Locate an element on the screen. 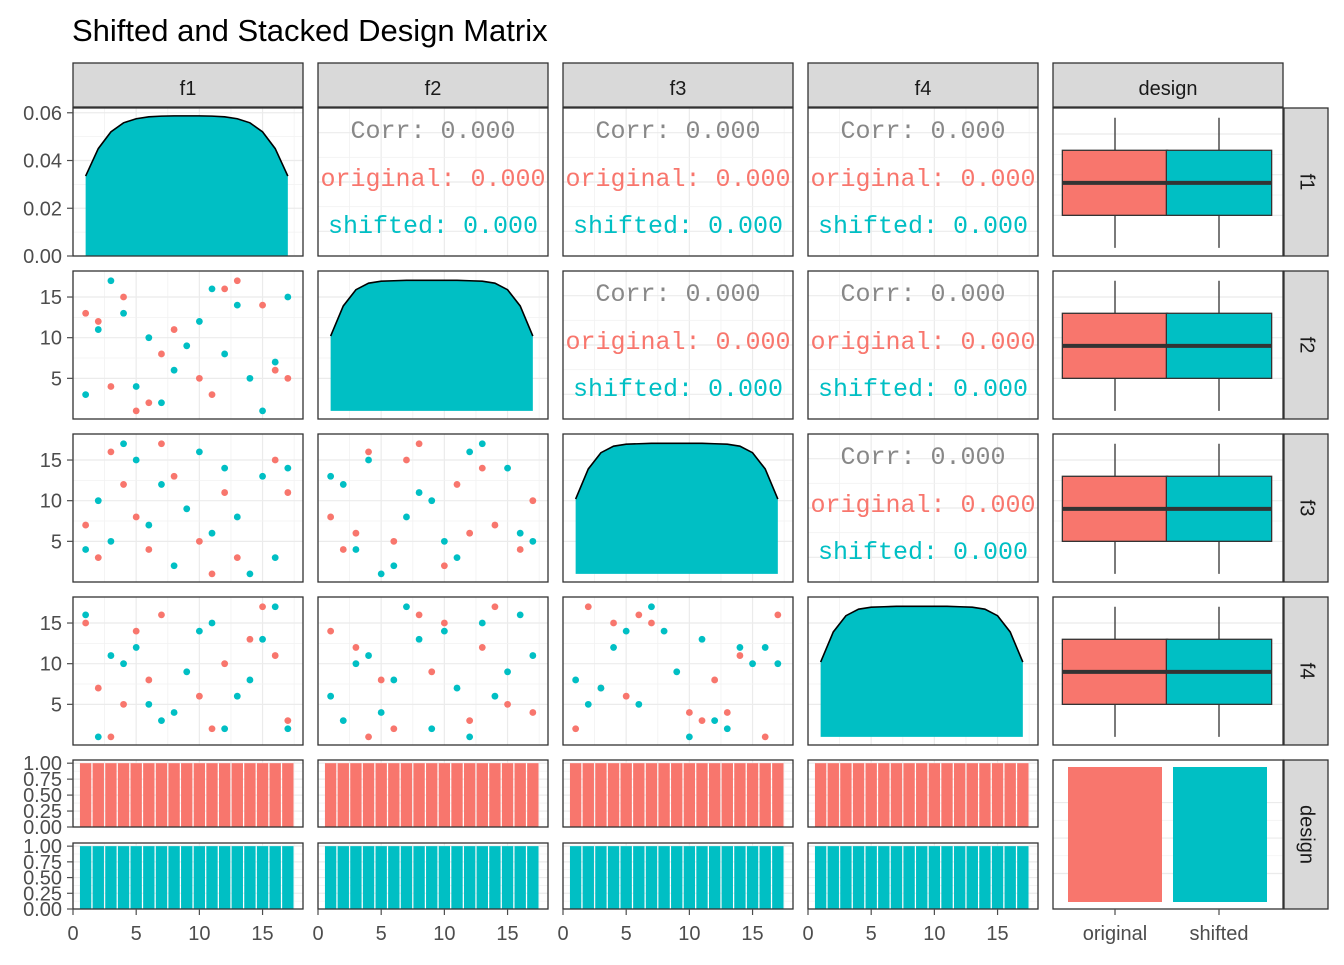 Image resolution: width=1344 pixels, height=965 pixels. panel-f1-design is located at coordinates (1168, 182).